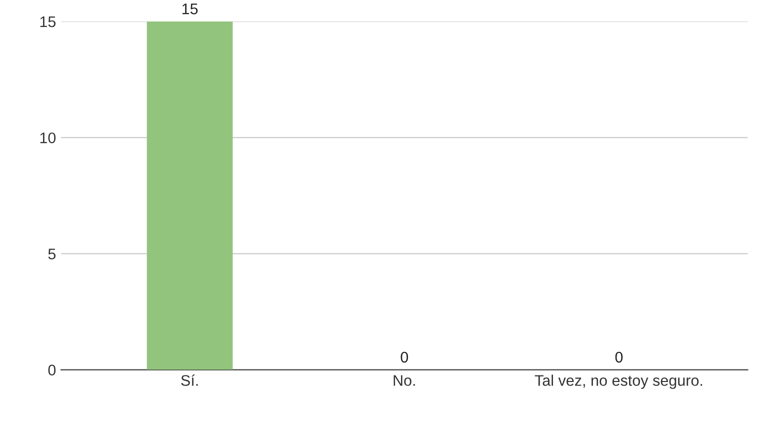 The width and height of the screenshot is (763, 430). I want to click on y-tick-label: 0, so click(52, 370).